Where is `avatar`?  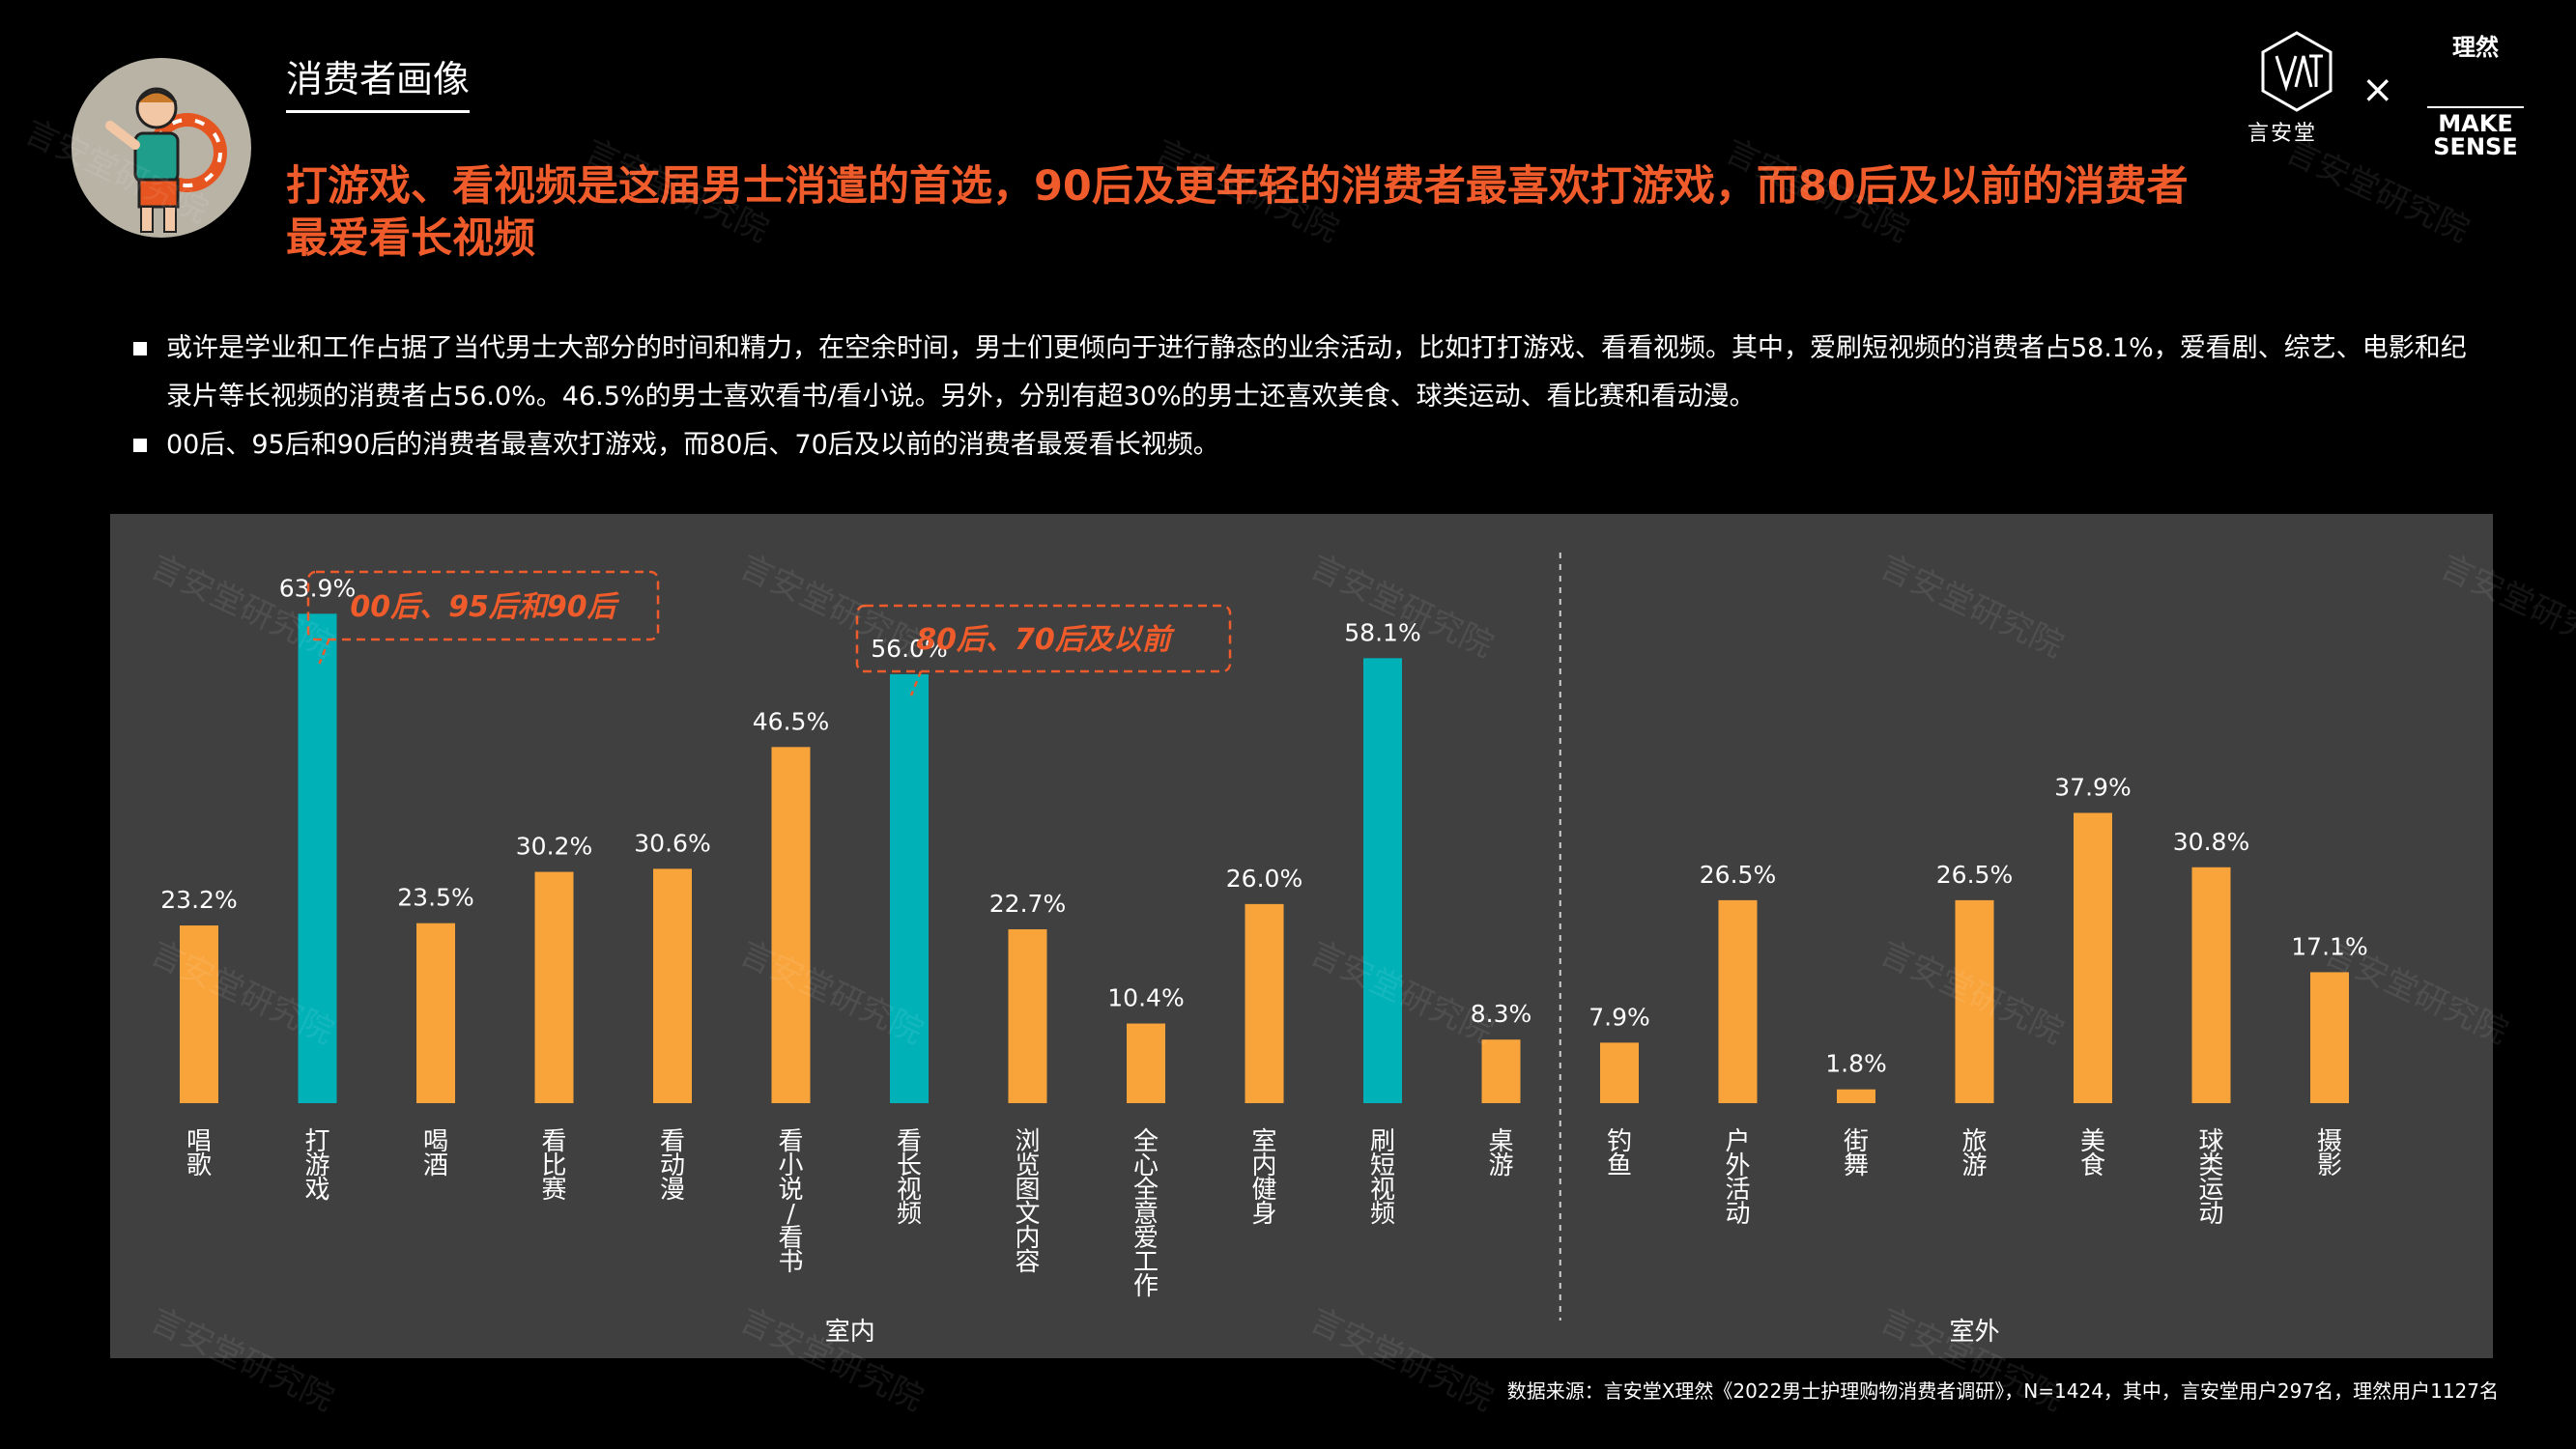 avatar is located at coordinates (162, 148).